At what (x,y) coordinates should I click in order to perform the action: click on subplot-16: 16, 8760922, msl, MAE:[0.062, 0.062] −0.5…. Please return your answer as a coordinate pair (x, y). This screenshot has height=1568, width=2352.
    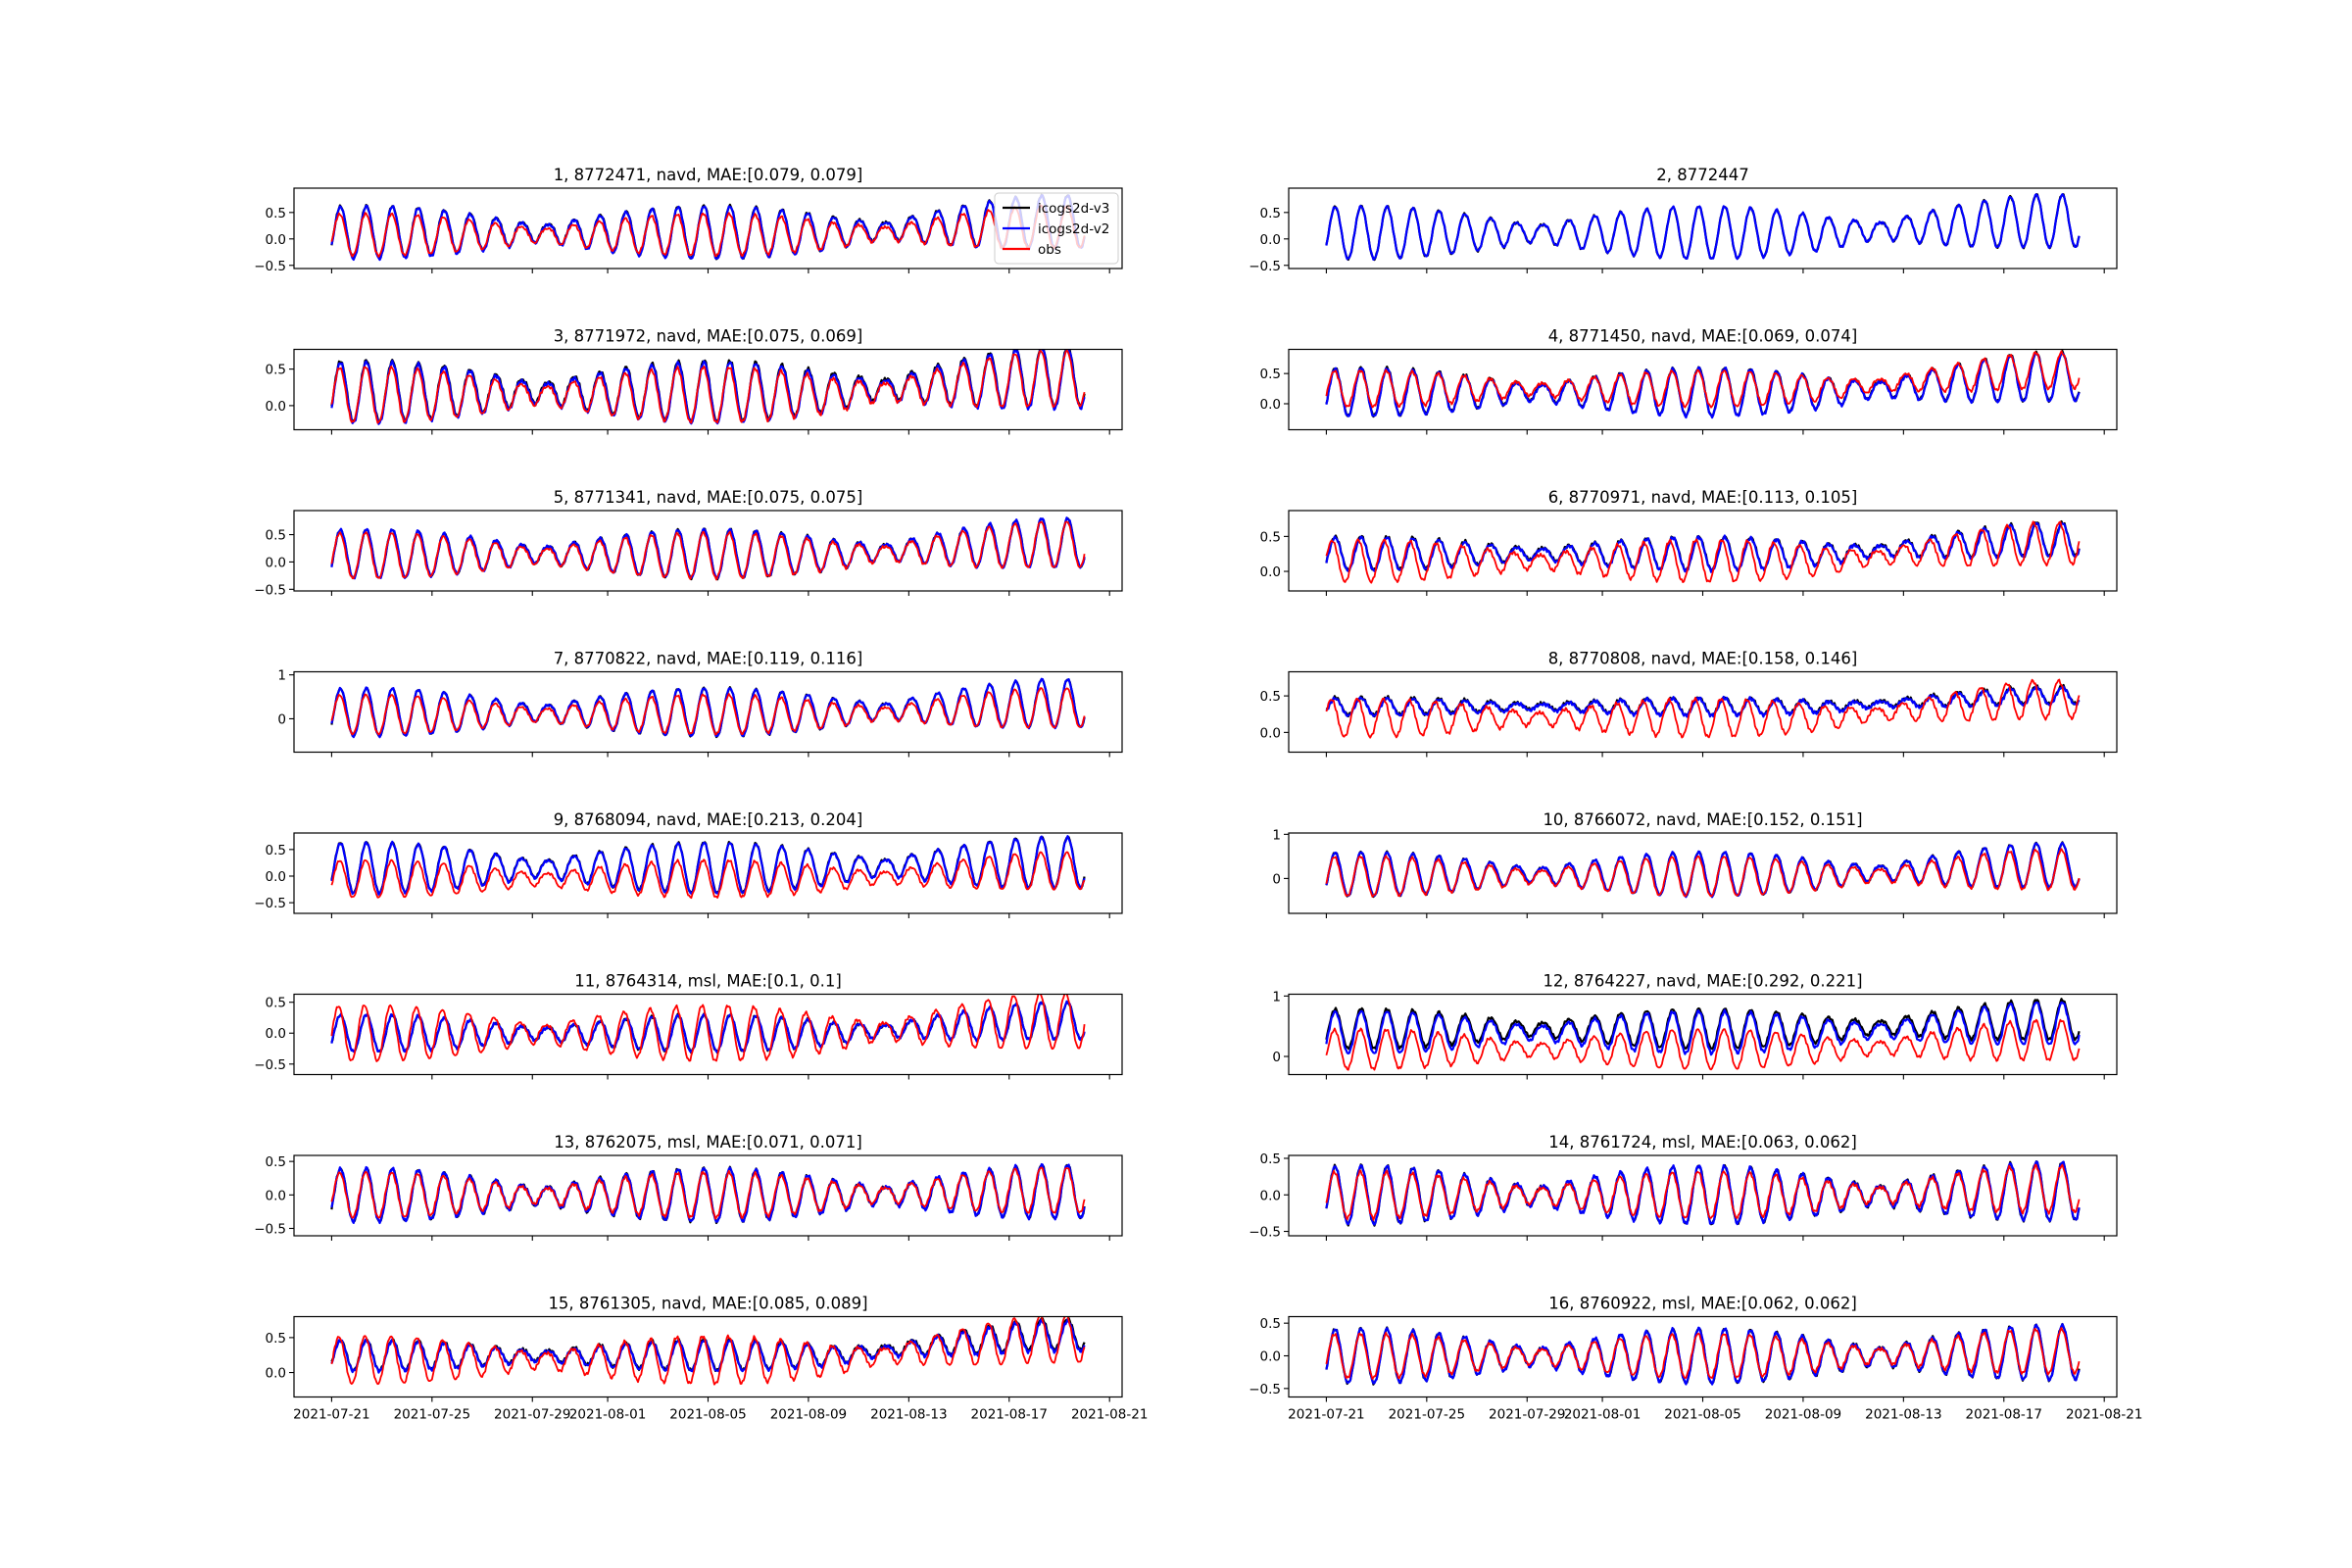
    Looking at the image, I should click on (1695, 1359).